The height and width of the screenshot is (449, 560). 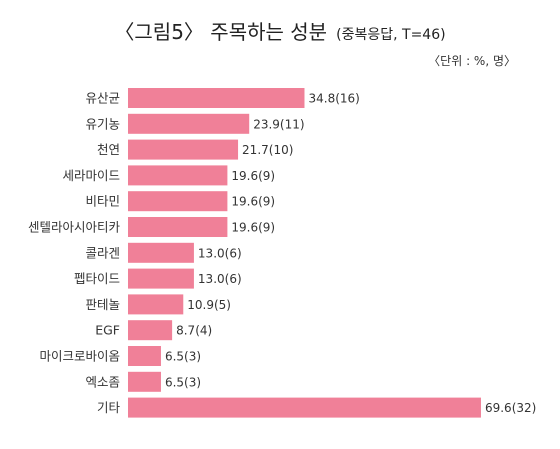 What do you see at coordinates (102, 304) in the screenshot?
I see `category-label: 판테놀` at bounding box center [102, 304].